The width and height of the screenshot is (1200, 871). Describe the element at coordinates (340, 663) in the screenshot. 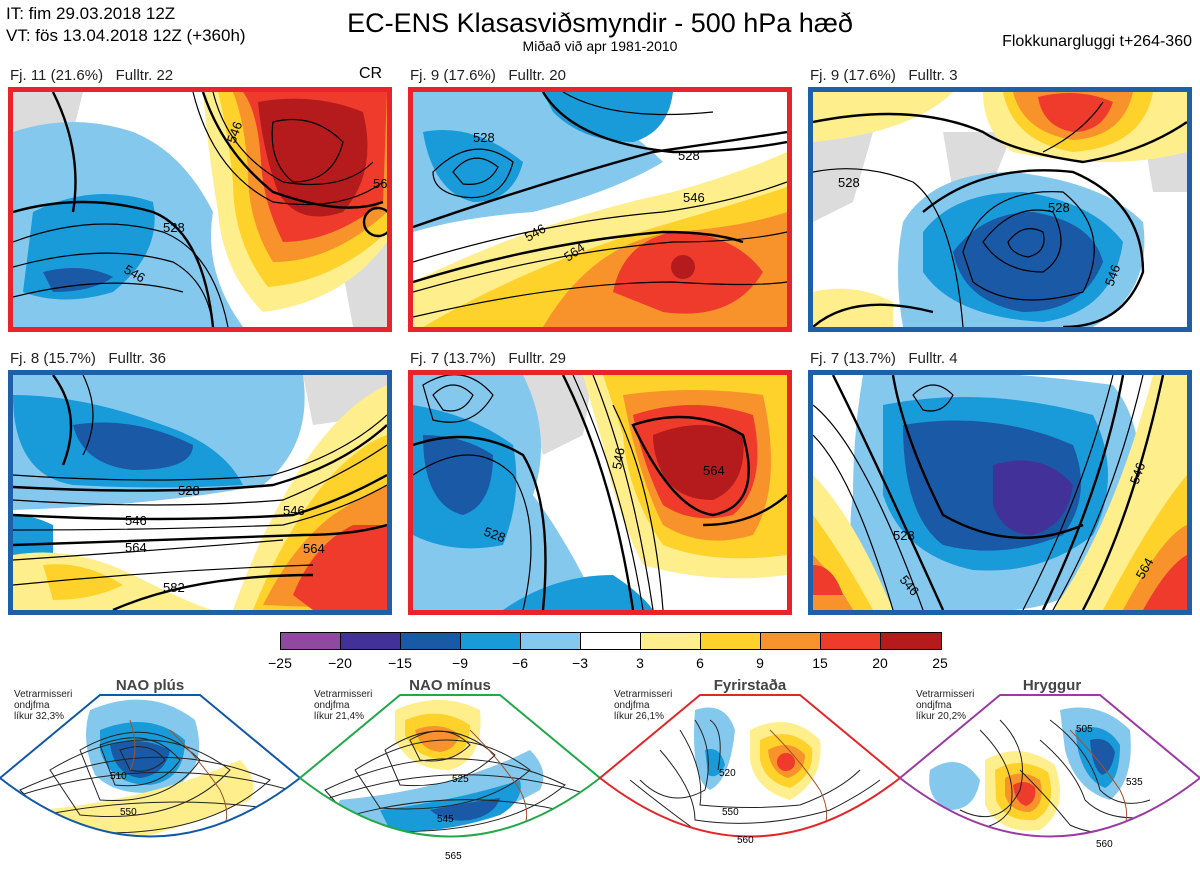

I see `colorbar-tick-2: −20` at that location.